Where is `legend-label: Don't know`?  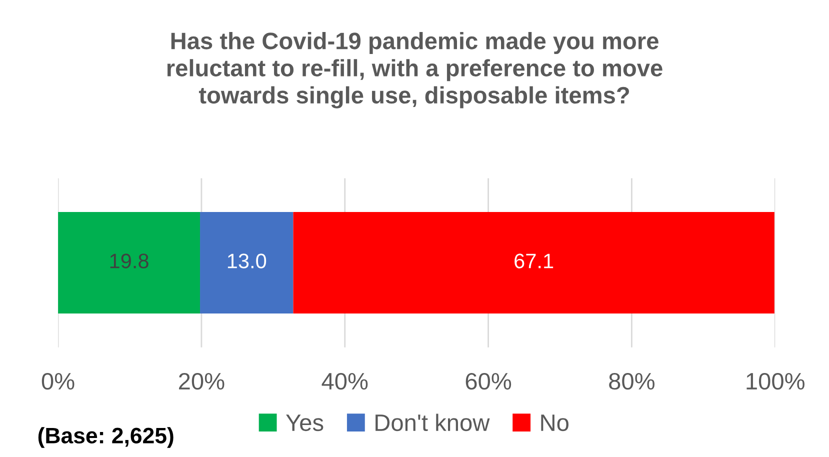
legend-label: Don't know is located at coordinates (433, 423).